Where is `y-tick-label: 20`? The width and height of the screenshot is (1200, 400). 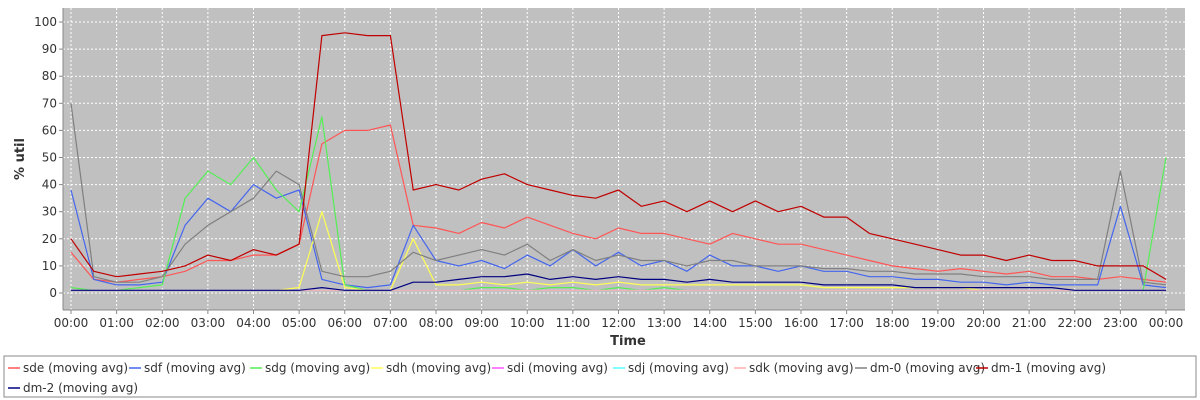 y-tick-label: 20 is located at coordinates (49, 239).